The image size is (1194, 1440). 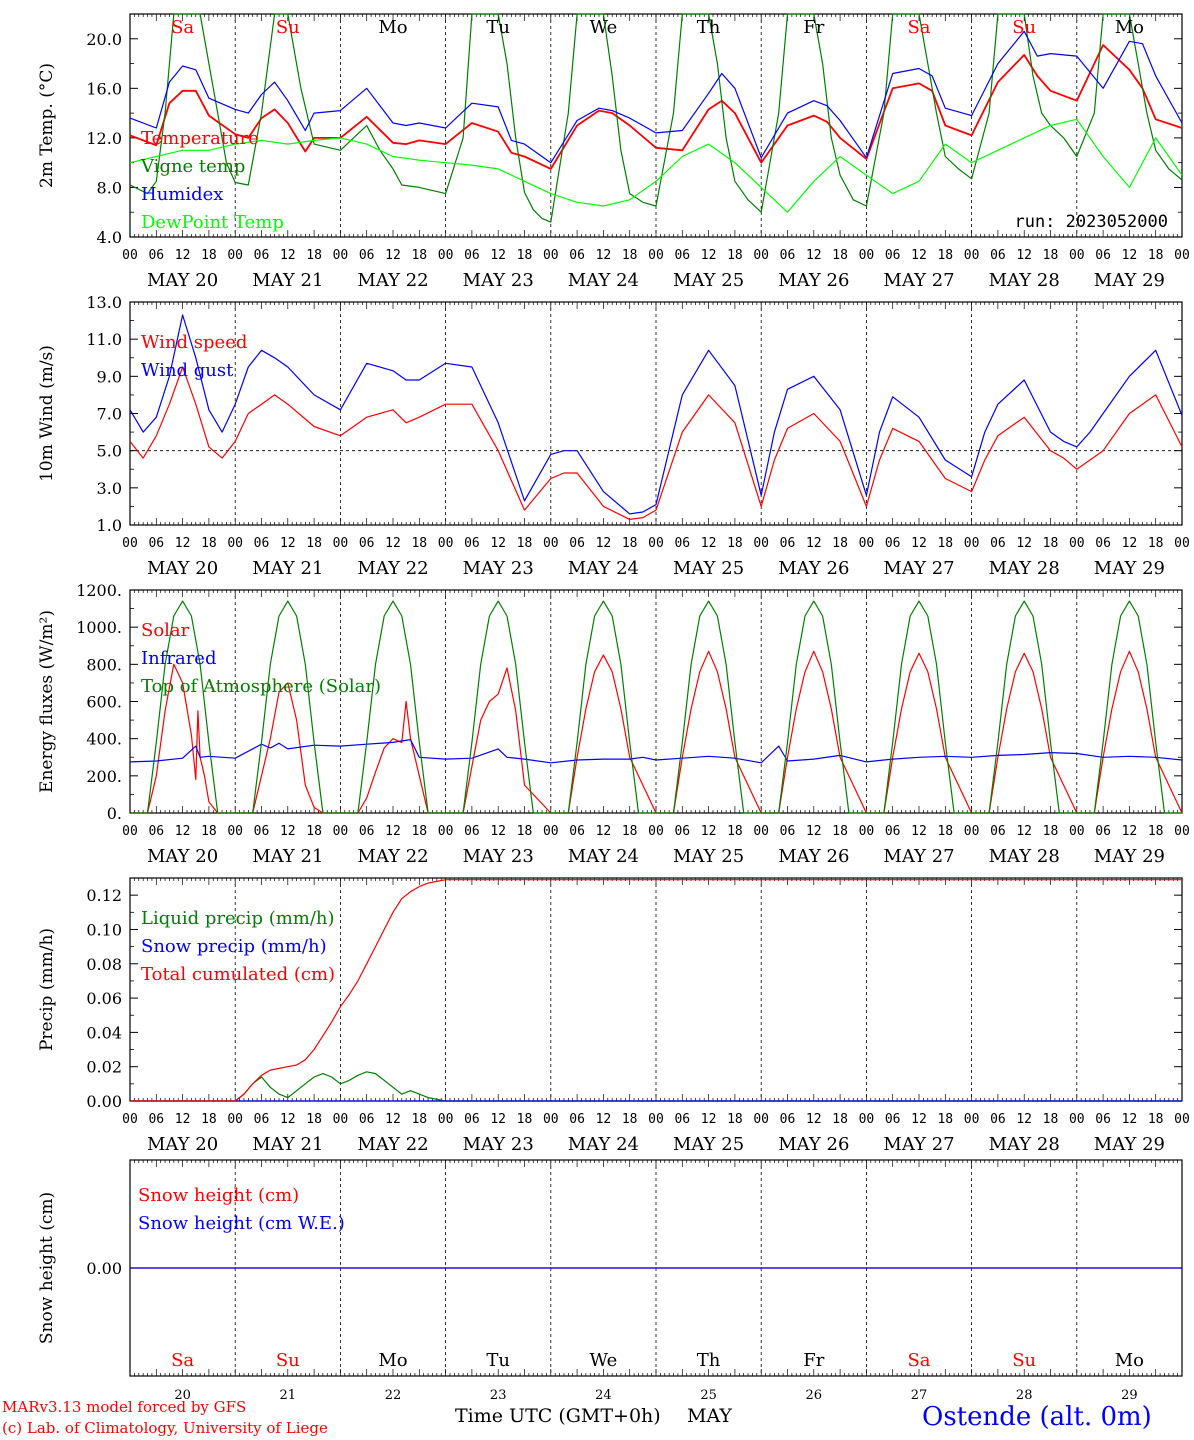 I want to click on y-tick-label: 0.12, so click(x=104, y=895).